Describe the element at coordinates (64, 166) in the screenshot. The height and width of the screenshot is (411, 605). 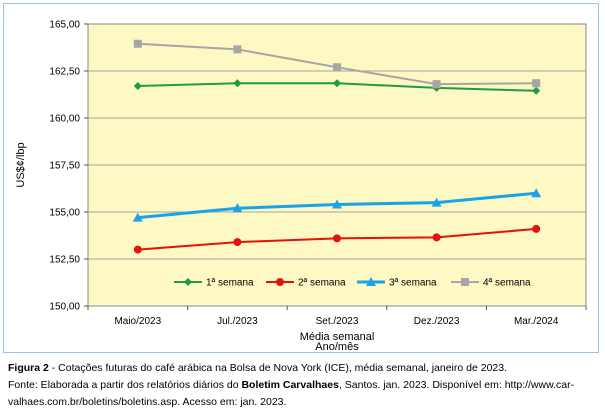
I see `y-tick-label: 157,50` at that location.